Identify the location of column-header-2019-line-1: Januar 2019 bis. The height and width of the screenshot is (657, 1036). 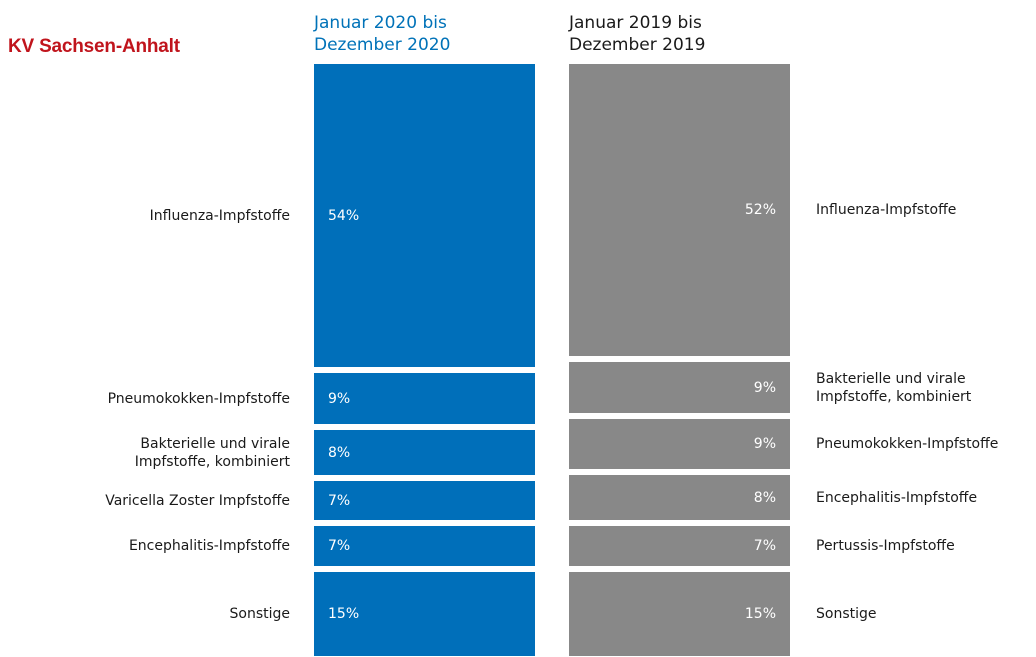
(635, 23).